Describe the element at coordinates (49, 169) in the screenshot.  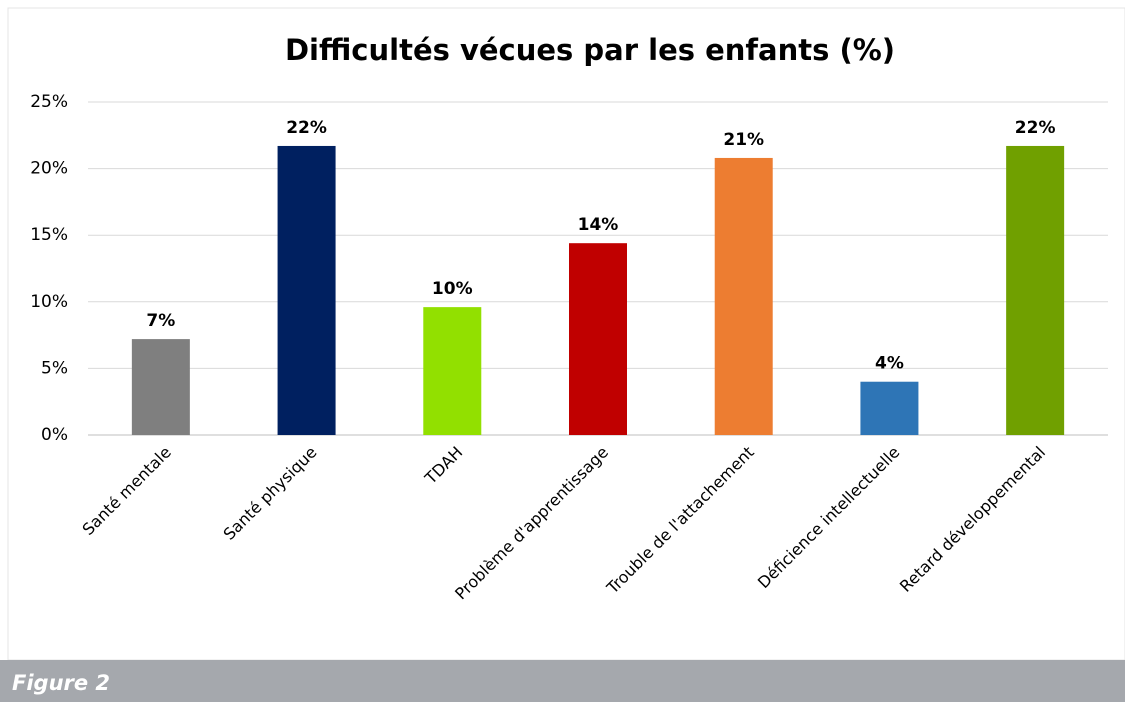
I see `y-tick-label: 20%` at that location.